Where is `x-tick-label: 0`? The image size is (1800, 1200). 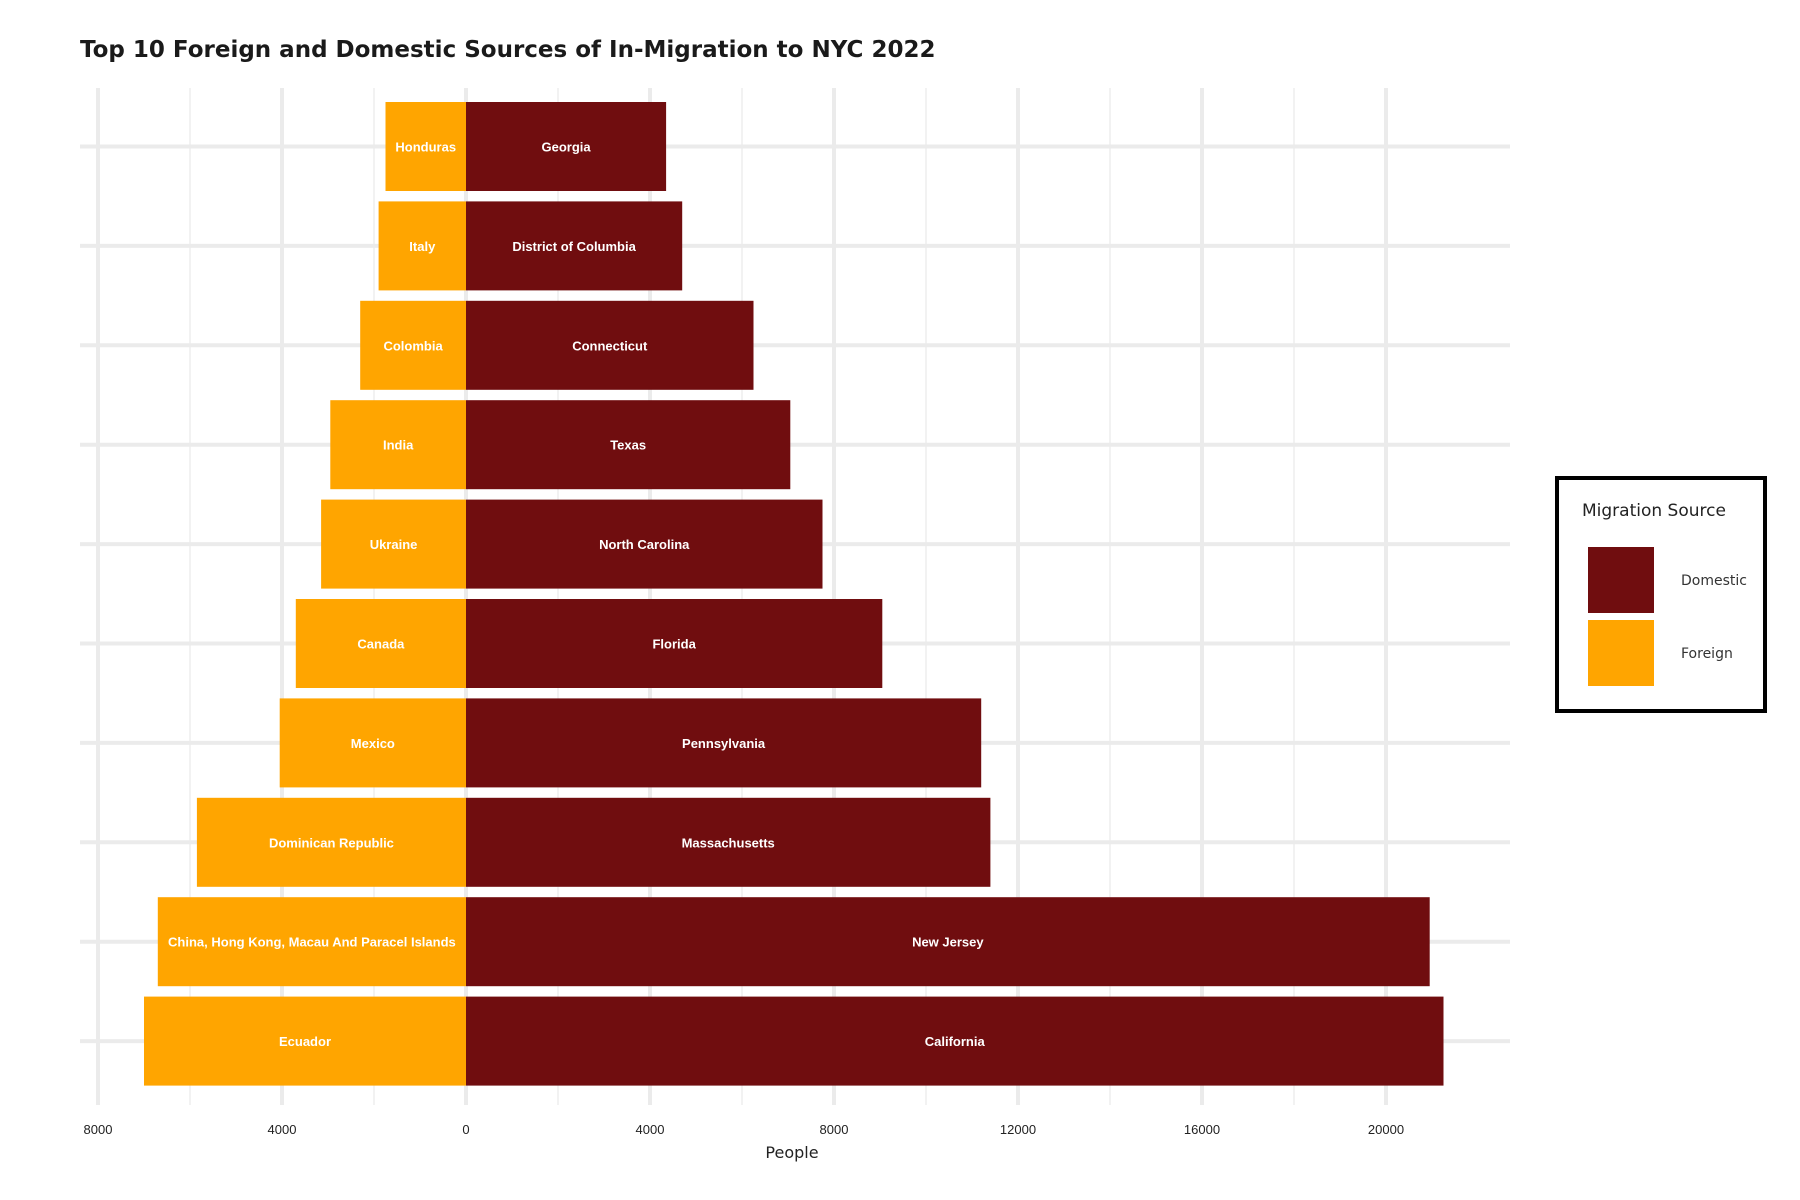
x-tick-label: 0 is located at coordinates (465, 1129).